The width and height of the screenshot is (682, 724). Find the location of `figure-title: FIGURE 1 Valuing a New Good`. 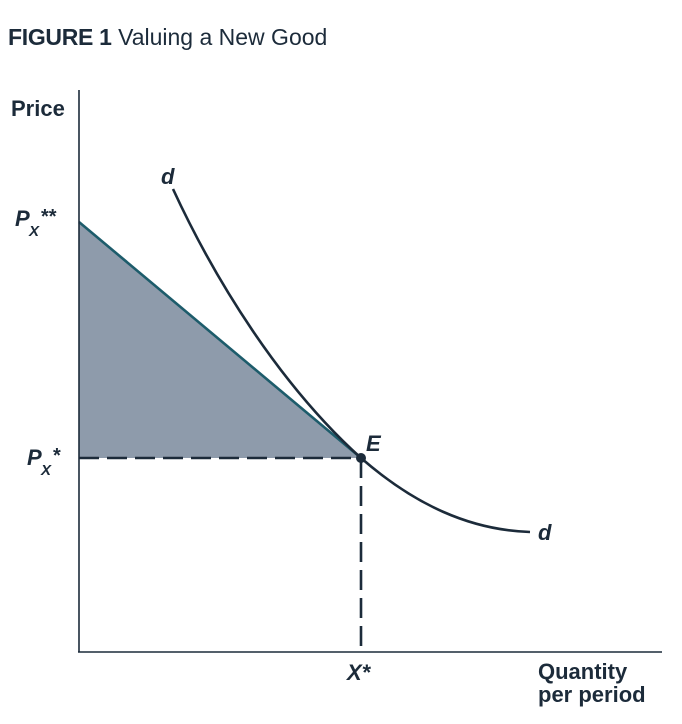

figure-title: FIGURE 1 Valuing a New Good is located at coordinates (167, 37).